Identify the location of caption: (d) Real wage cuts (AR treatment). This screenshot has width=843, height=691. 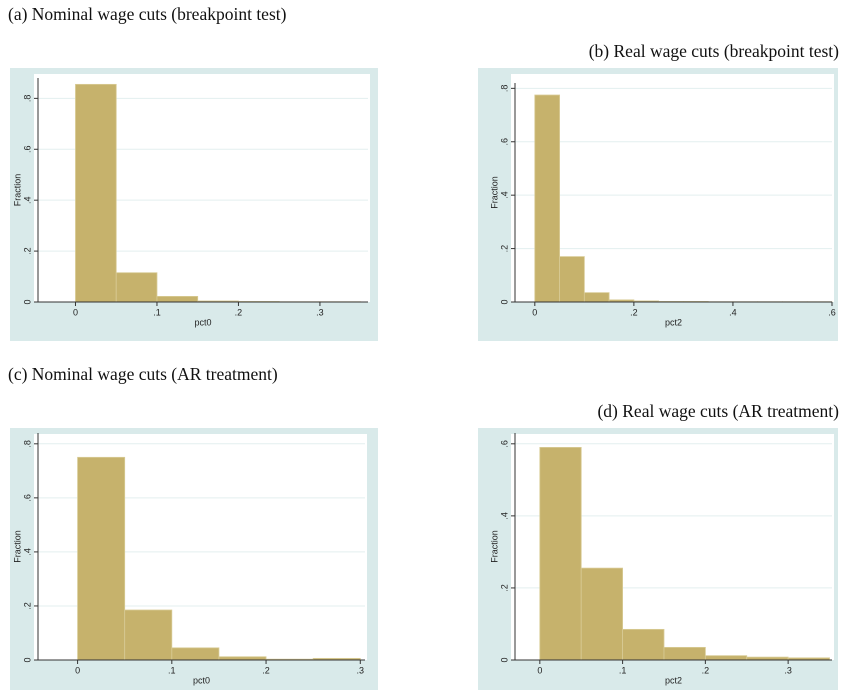
(718, 411).